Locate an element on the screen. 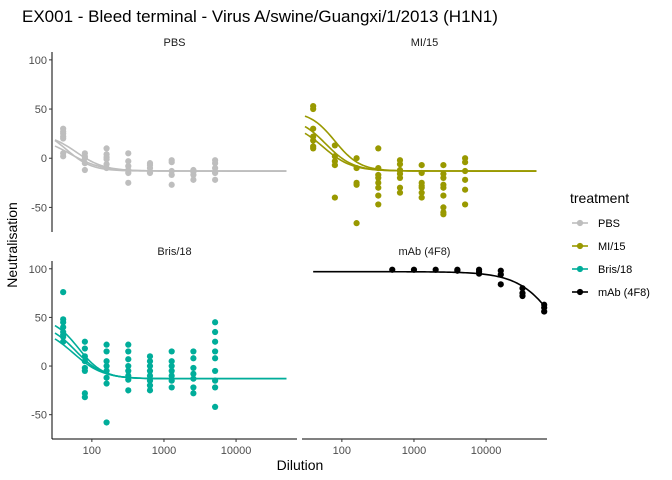 The width and height of the screenshot is (672, 480). y-tick-label: 0 is located at coordinates (44, 159).